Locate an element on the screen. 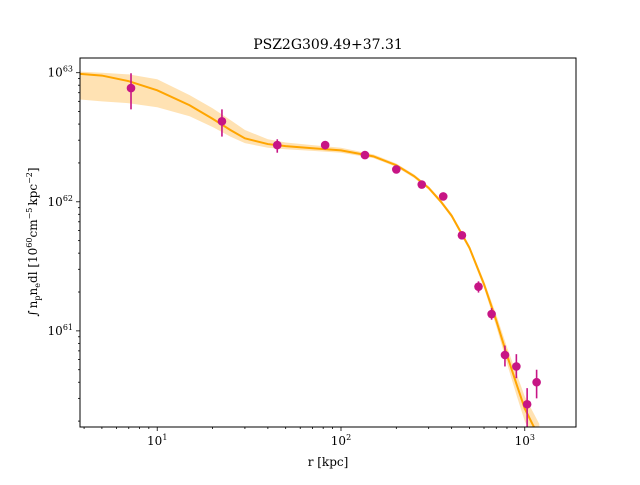 This screenshot has height=485, width=640. x-tick-label: 101 is located at coordinates (157, 440).